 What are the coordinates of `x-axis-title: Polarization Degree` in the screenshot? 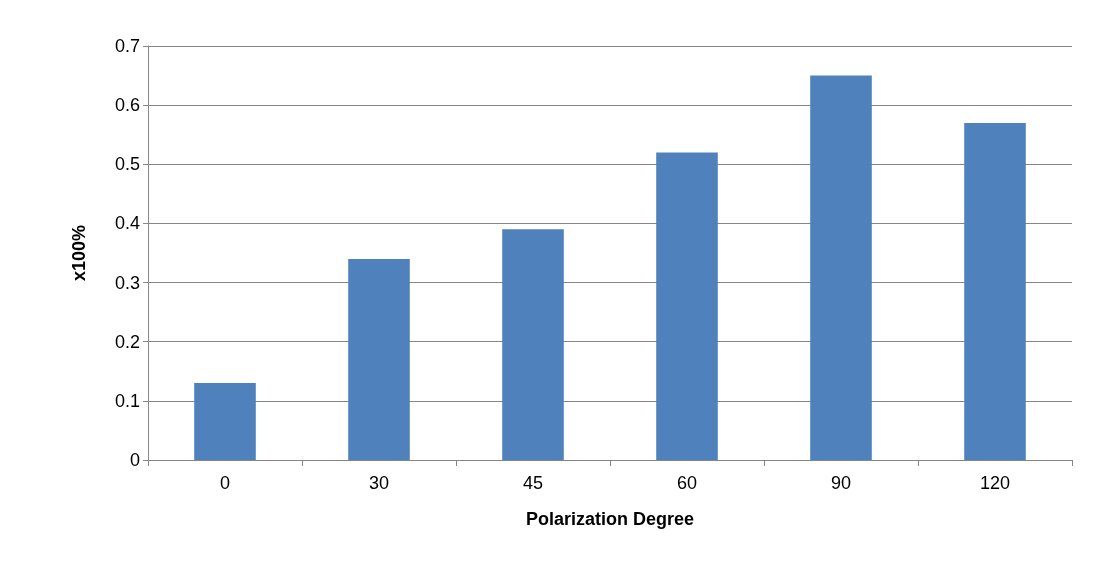 It's located at (610, 519).